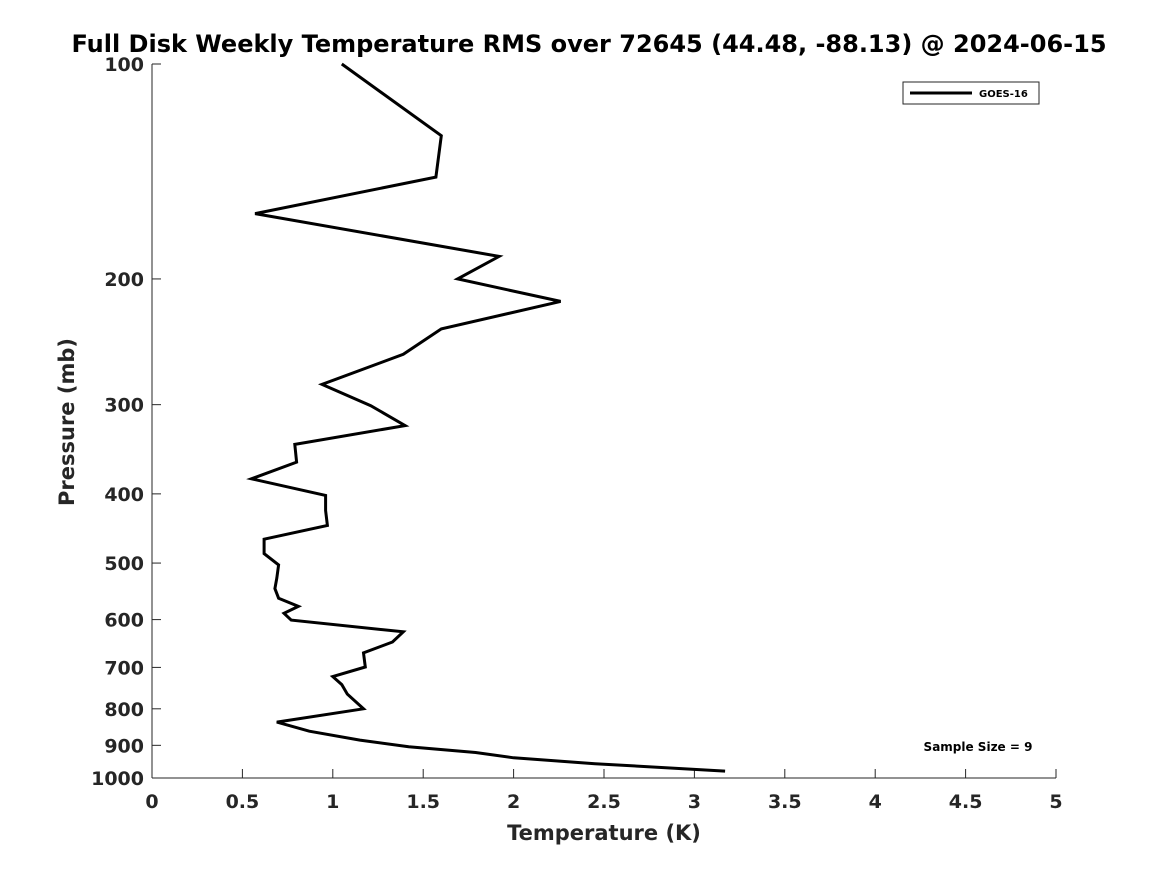 This screenshot has height=875, width=1167. What do you see at coordinates (332, 802) in the screenshot?
I see `x-tick-label: 1` at bounding box center [332, 802].